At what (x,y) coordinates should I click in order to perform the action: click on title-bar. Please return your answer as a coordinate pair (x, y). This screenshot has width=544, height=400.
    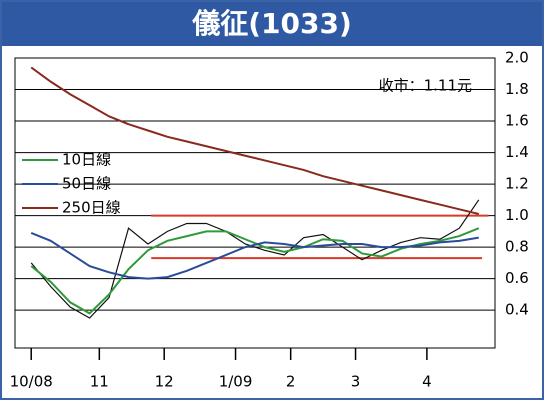
    Looking at the image, I should click on (272, 24).